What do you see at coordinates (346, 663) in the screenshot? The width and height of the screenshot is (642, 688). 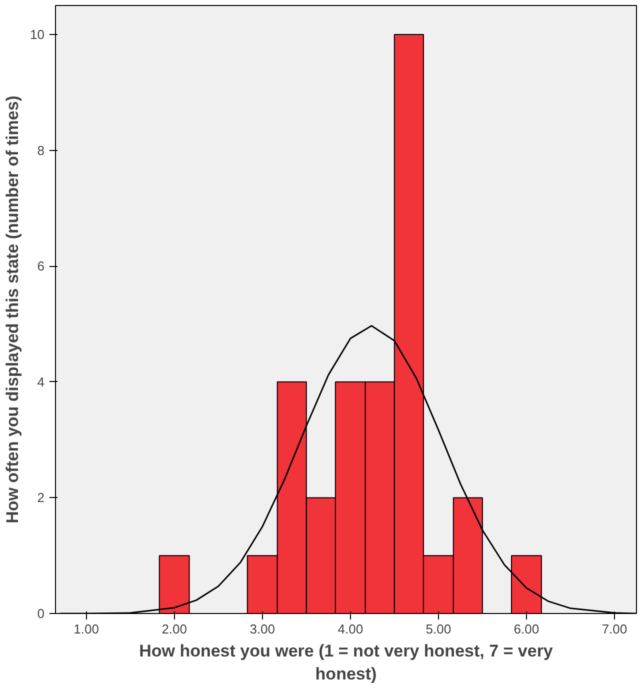 I see `x-axis-title: How honest you were (1 = not very honest, 7 = very honest)` at bounding box center [346, 663].